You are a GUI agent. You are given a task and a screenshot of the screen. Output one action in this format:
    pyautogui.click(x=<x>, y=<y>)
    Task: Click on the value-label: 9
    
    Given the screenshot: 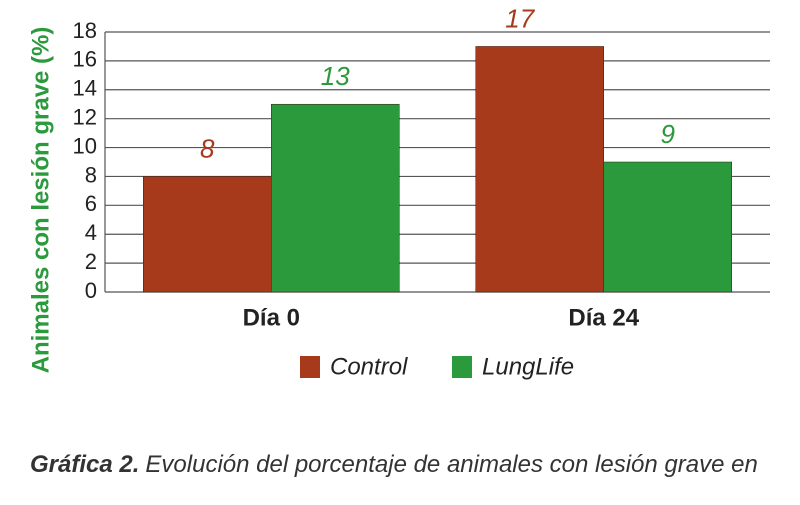 What is the action you would take?
    pyautogui.click(x=668, y=134)
    